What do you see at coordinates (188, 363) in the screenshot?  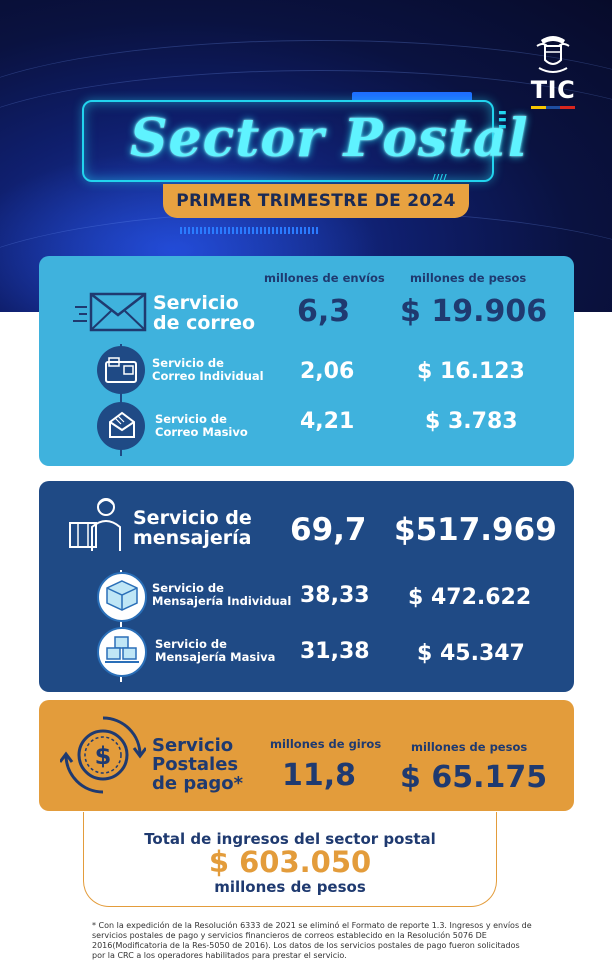 I see `correo-individual-label-line1: Servicio de` at bounding box center [188, 363].